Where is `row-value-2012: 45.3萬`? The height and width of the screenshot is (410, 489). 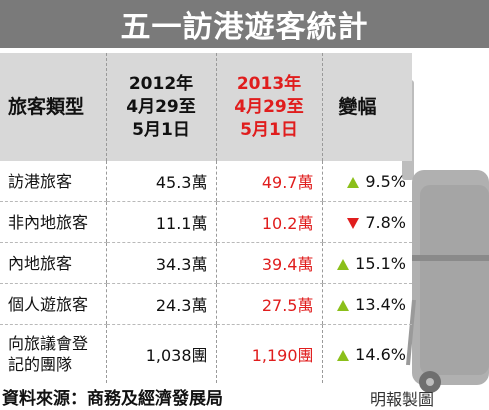 row-value-2012: 45.3萬 is located at coordinates (160, 181).